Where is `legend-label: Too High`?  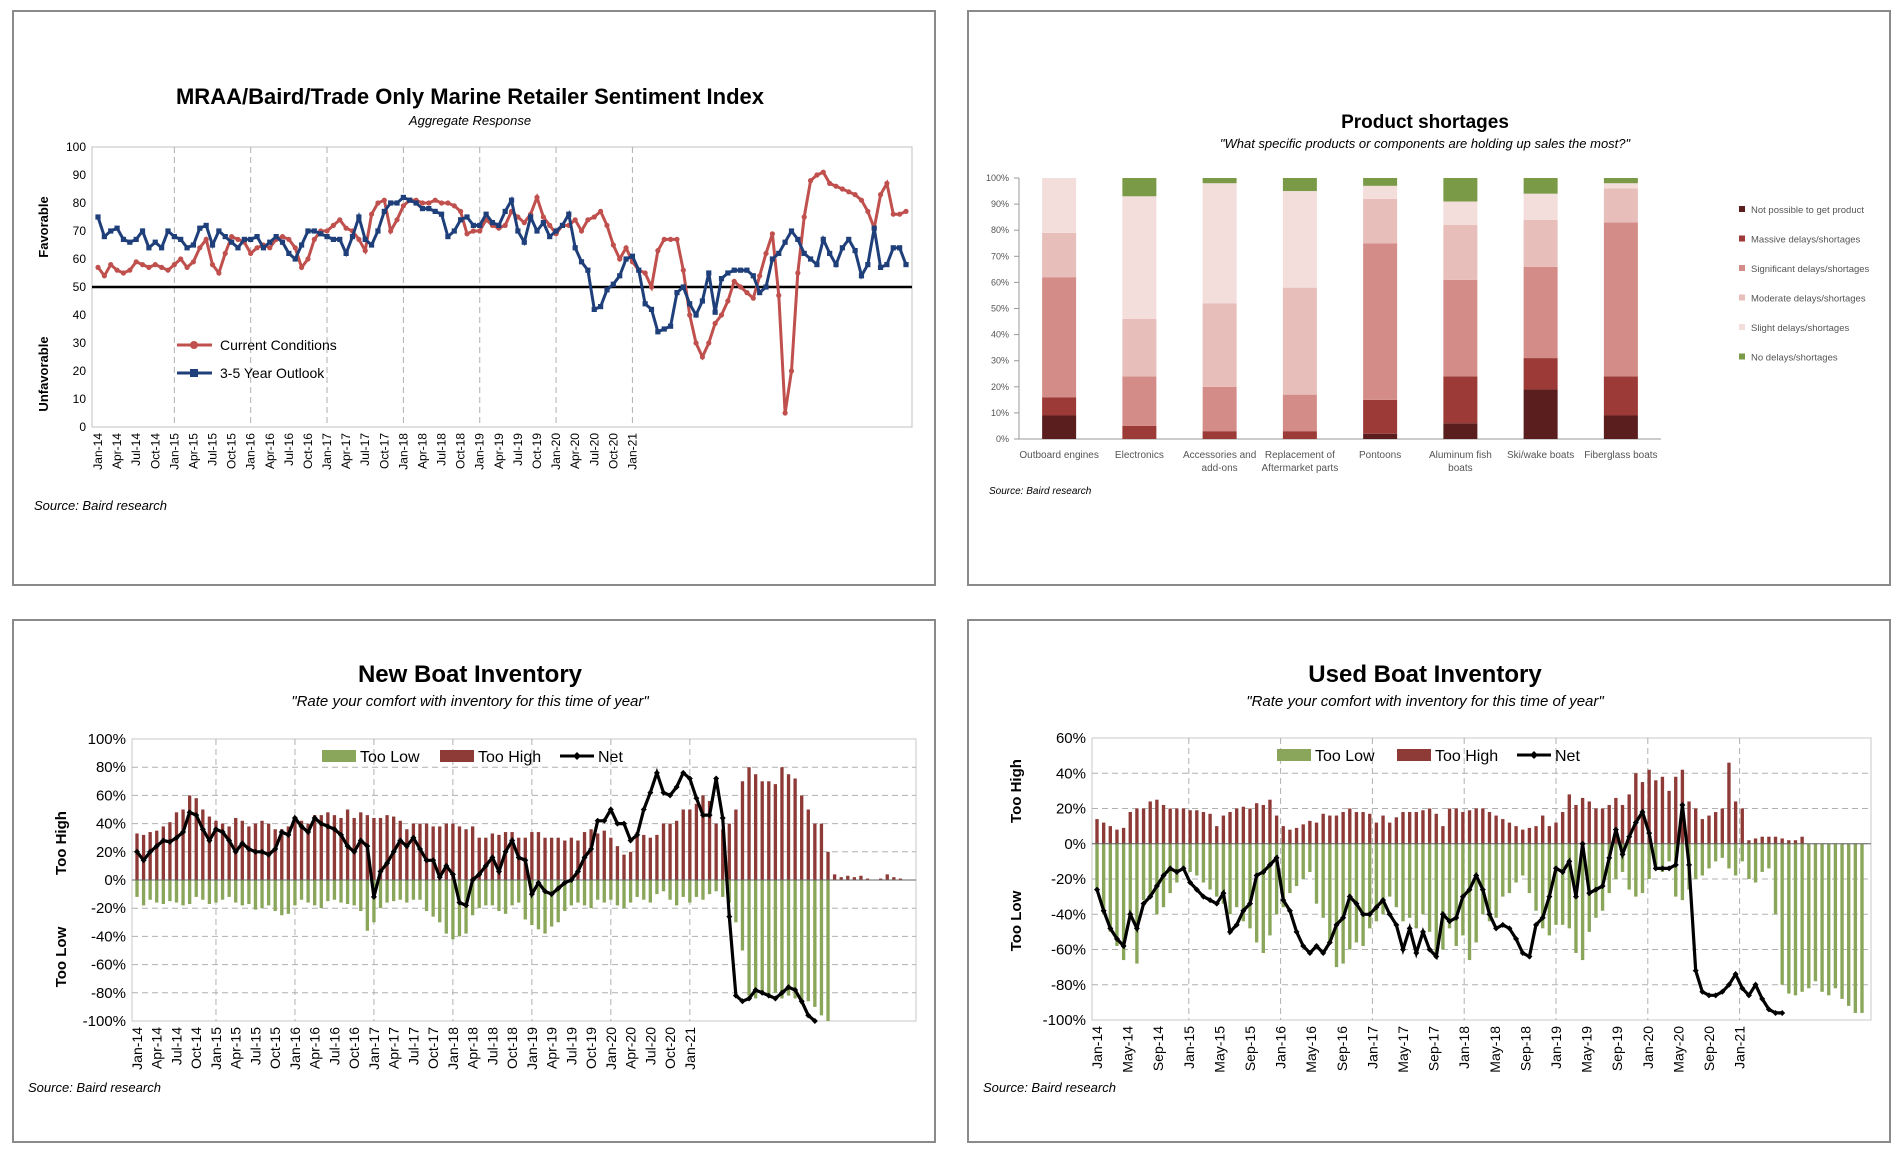 legend-label: Too High is located at coordinates (509, 757).